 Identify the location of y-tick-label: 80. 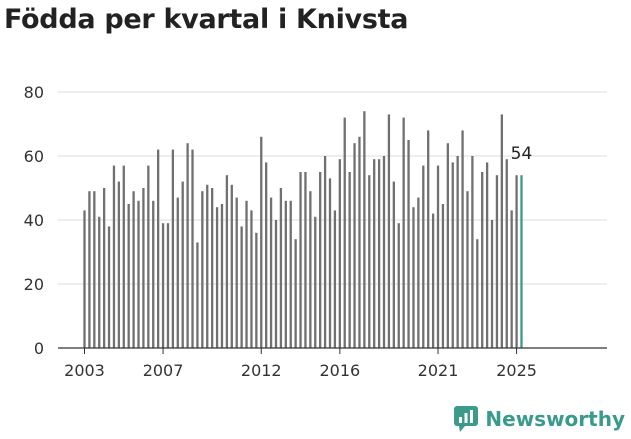
(34, 92).